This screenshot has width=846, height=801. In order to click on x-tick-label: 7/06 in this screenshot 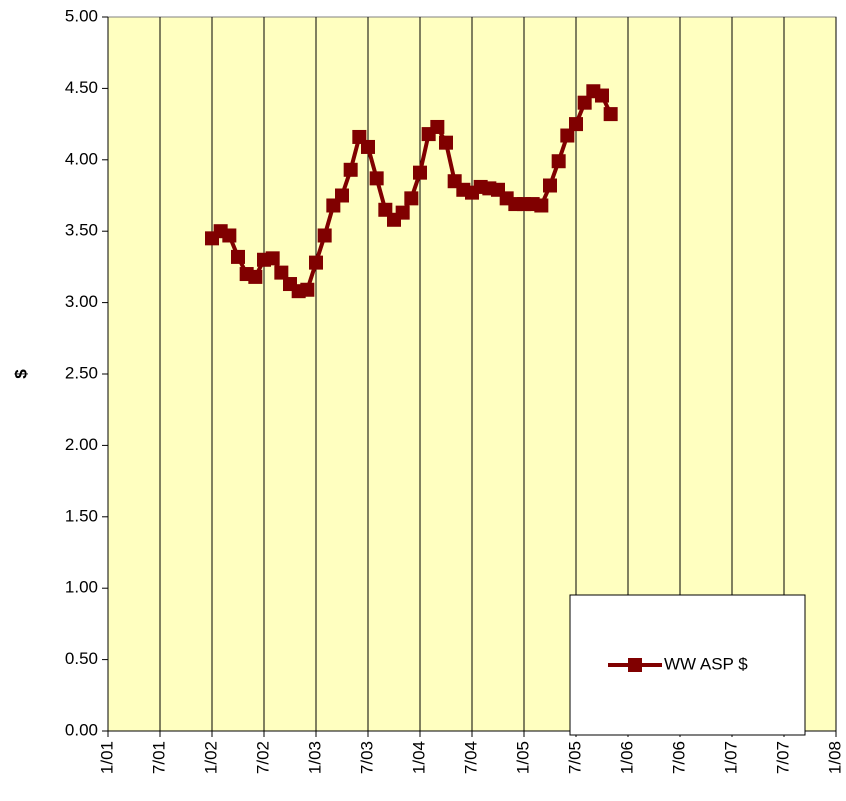, I will do `click(678, 757)`.